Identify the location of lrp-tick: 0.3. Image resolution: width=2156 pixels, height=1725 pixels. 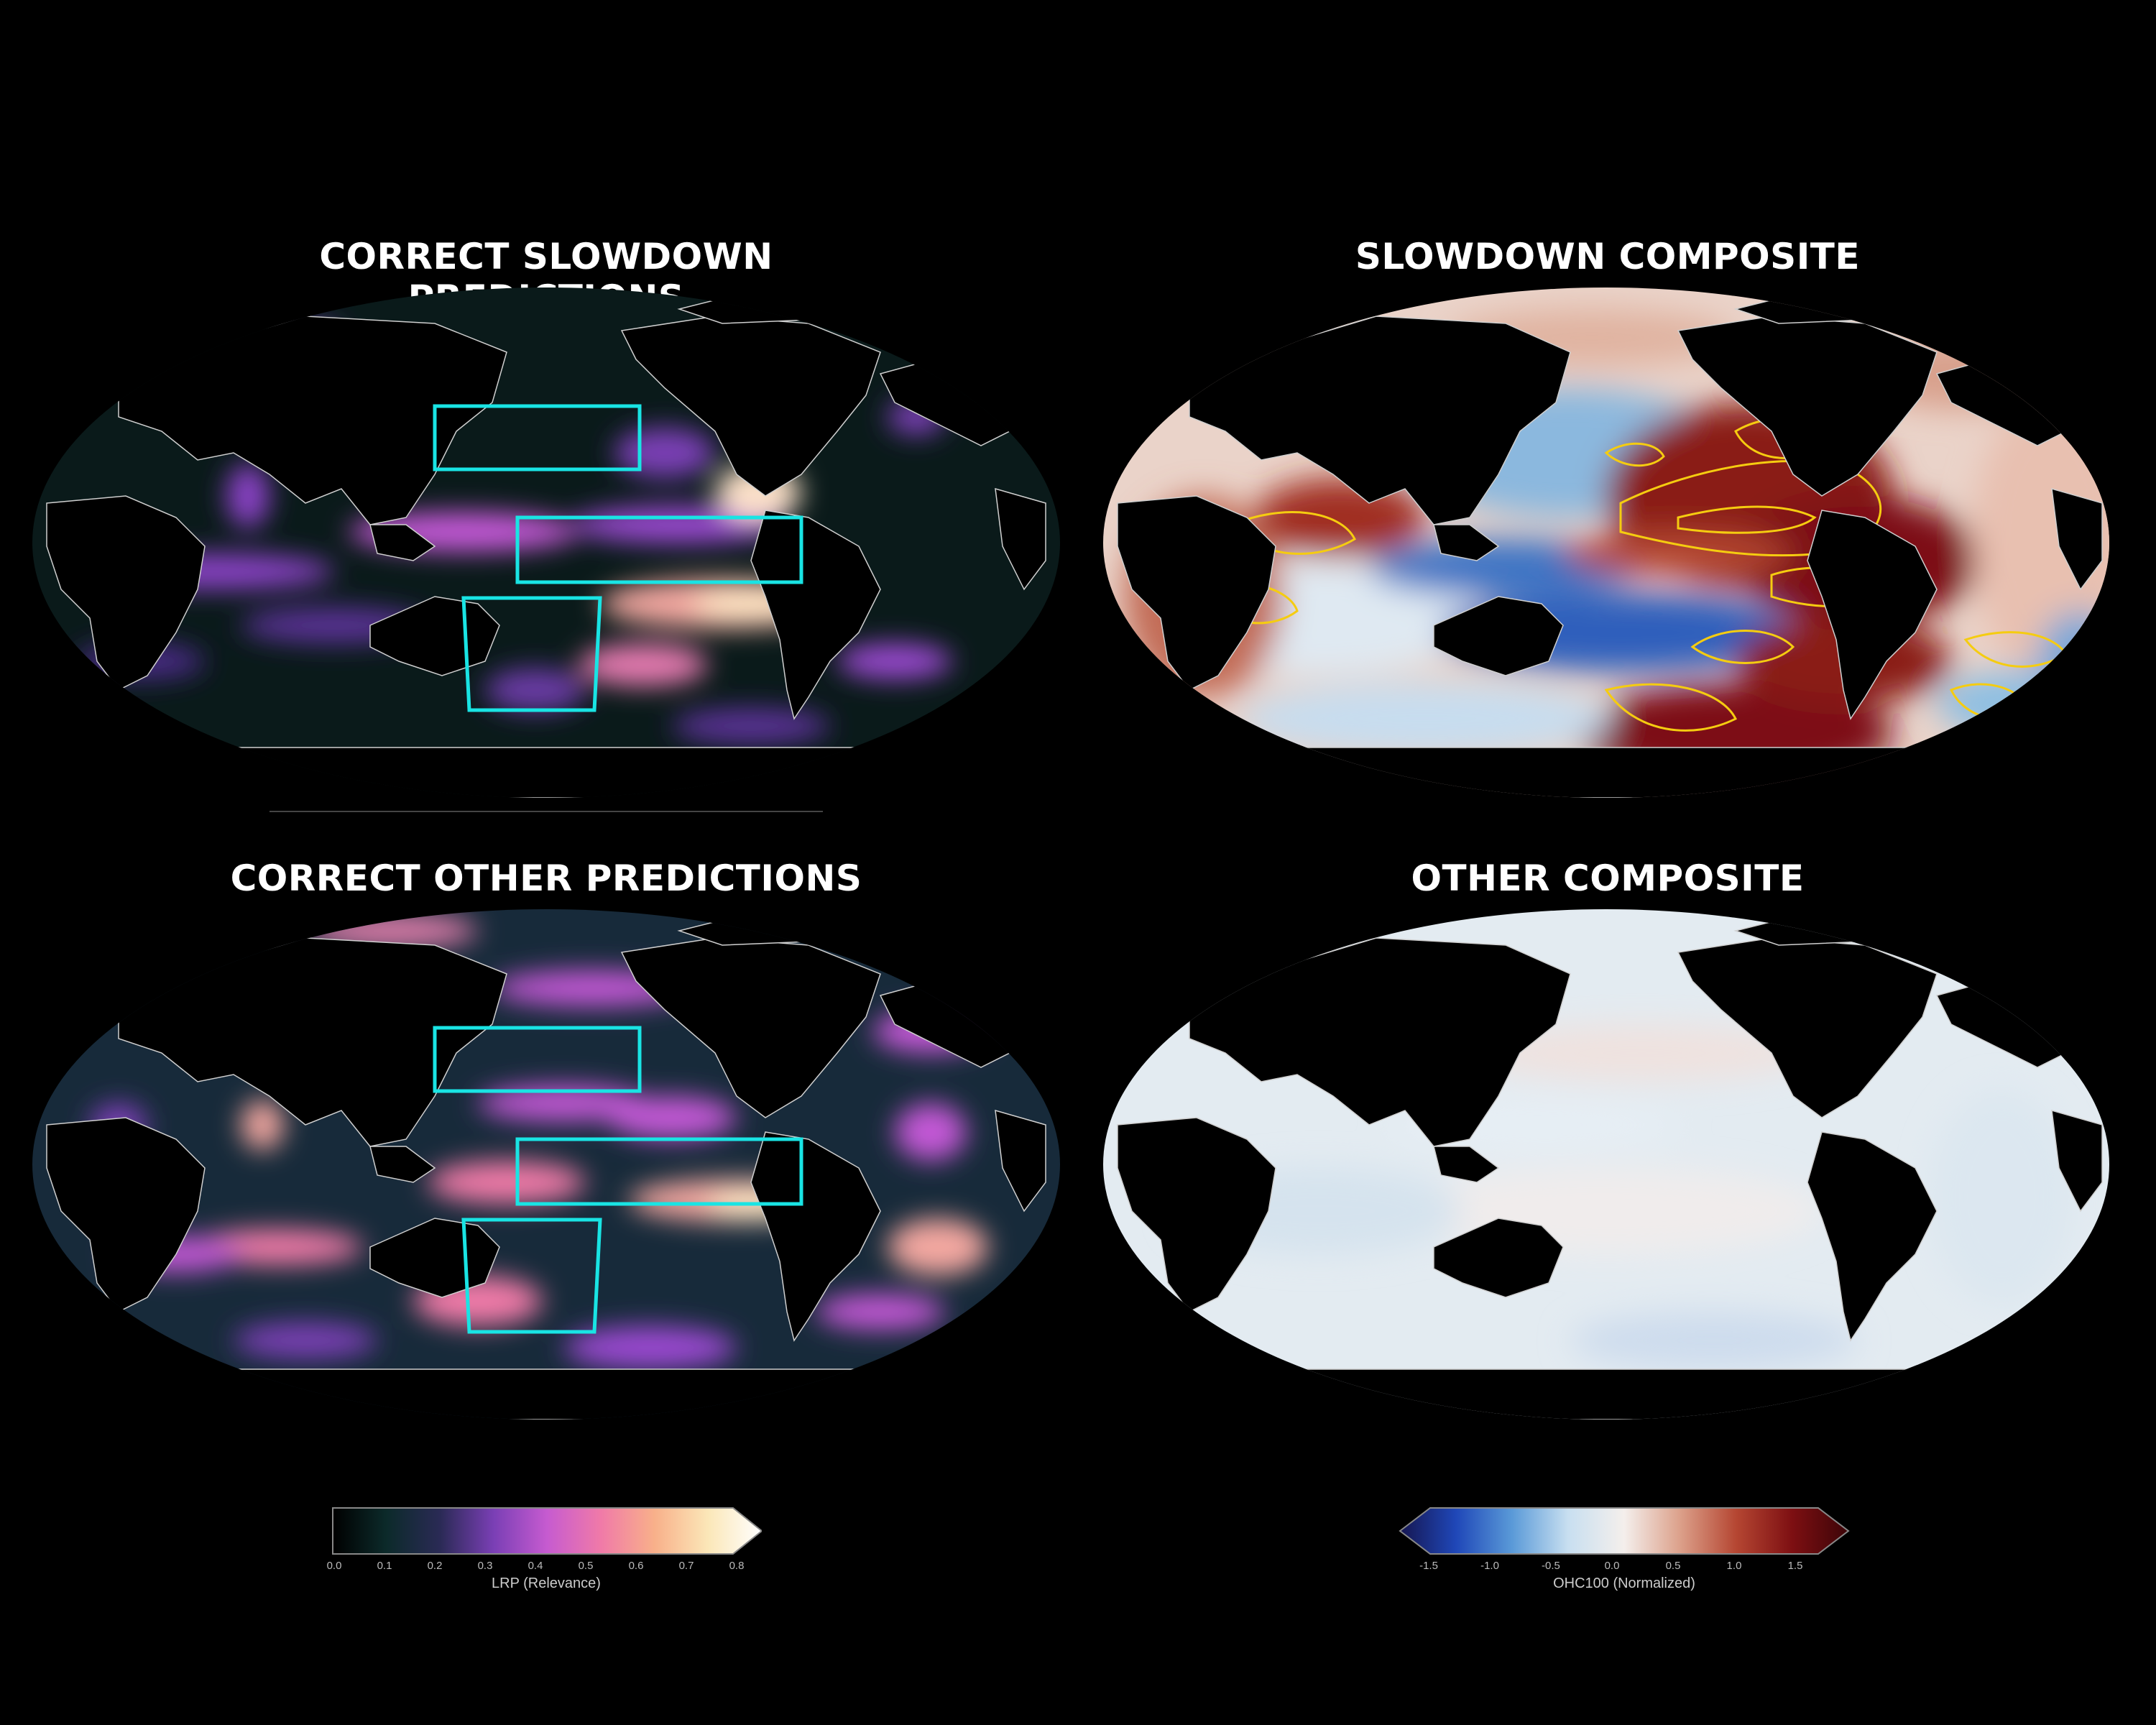
(485, 1566).